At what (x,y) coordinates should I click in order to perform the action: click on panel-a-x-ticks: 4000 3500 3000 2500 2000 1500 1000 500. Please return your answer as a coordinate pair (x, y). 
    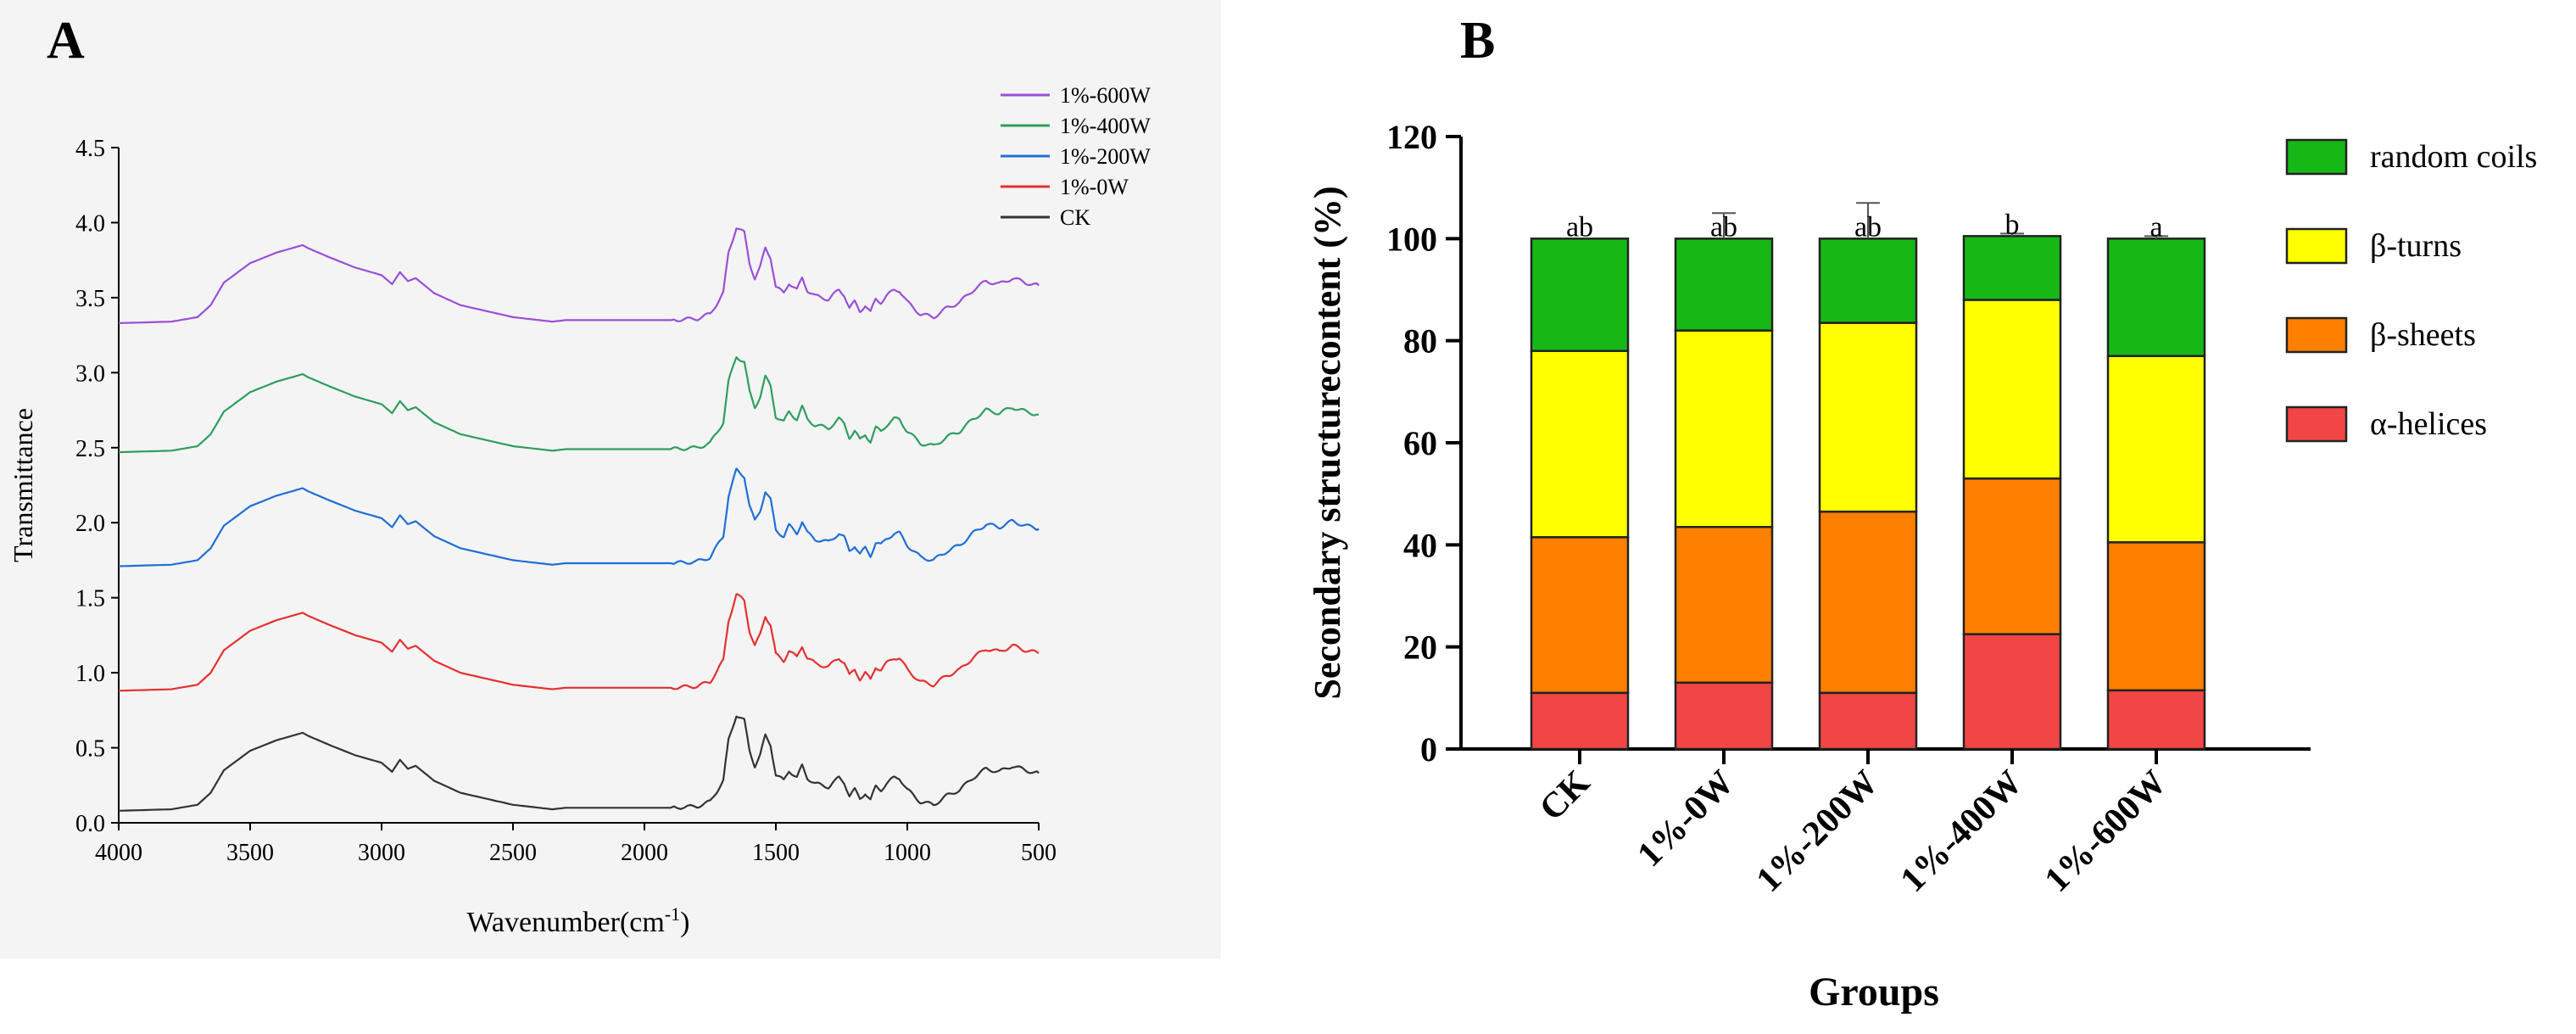
    Looking at the image, I should click on (576, 844).